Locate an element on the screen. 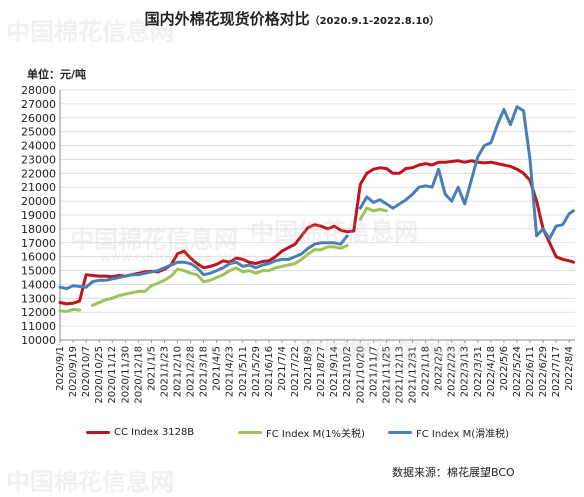 This screenshot has width=584, height=497. x-tick-label: 2021/4/23 is located at coordinates (230, 371).